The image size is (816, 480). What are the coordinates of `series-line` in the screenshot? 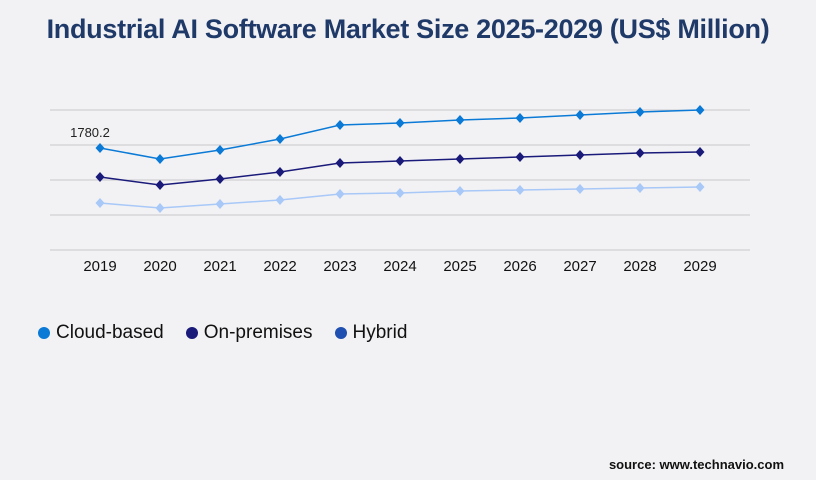 It's located at (400, 134).